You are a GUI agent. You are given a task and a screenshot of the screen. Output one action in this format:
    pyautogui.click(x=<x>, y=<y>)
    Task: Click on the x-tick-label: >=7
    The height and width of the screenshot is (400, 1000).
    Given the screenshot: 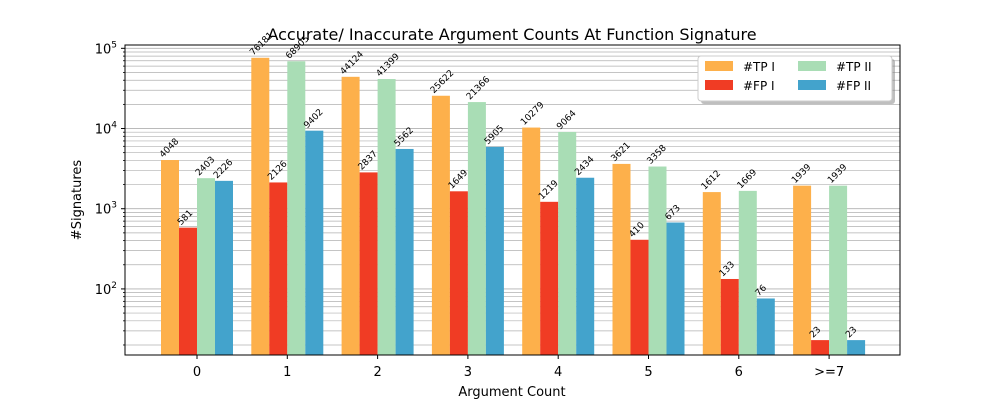 What is the action you would take?
    pyautogui.click(x=829, y=372)
    